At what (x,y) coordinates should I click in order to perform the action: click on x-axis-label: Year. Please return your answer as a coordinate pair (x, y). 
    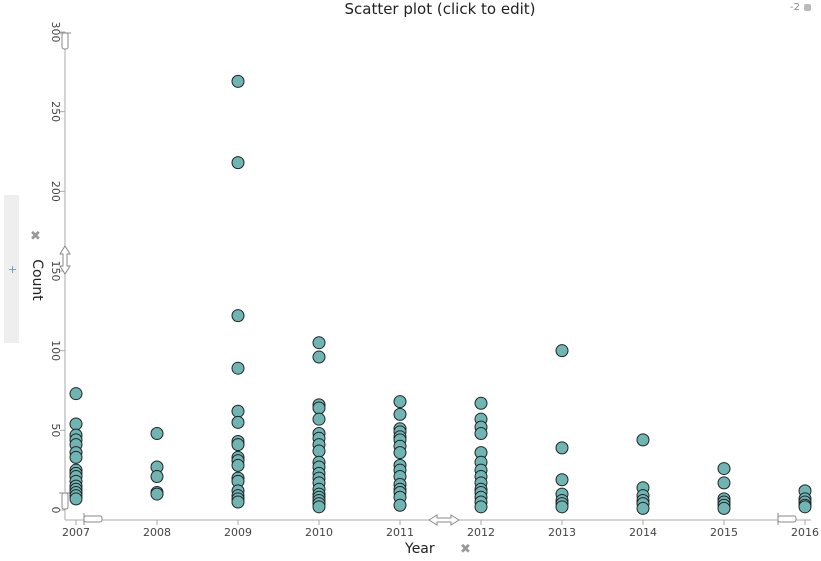
    Looking at the image, I should click on (420, 549).